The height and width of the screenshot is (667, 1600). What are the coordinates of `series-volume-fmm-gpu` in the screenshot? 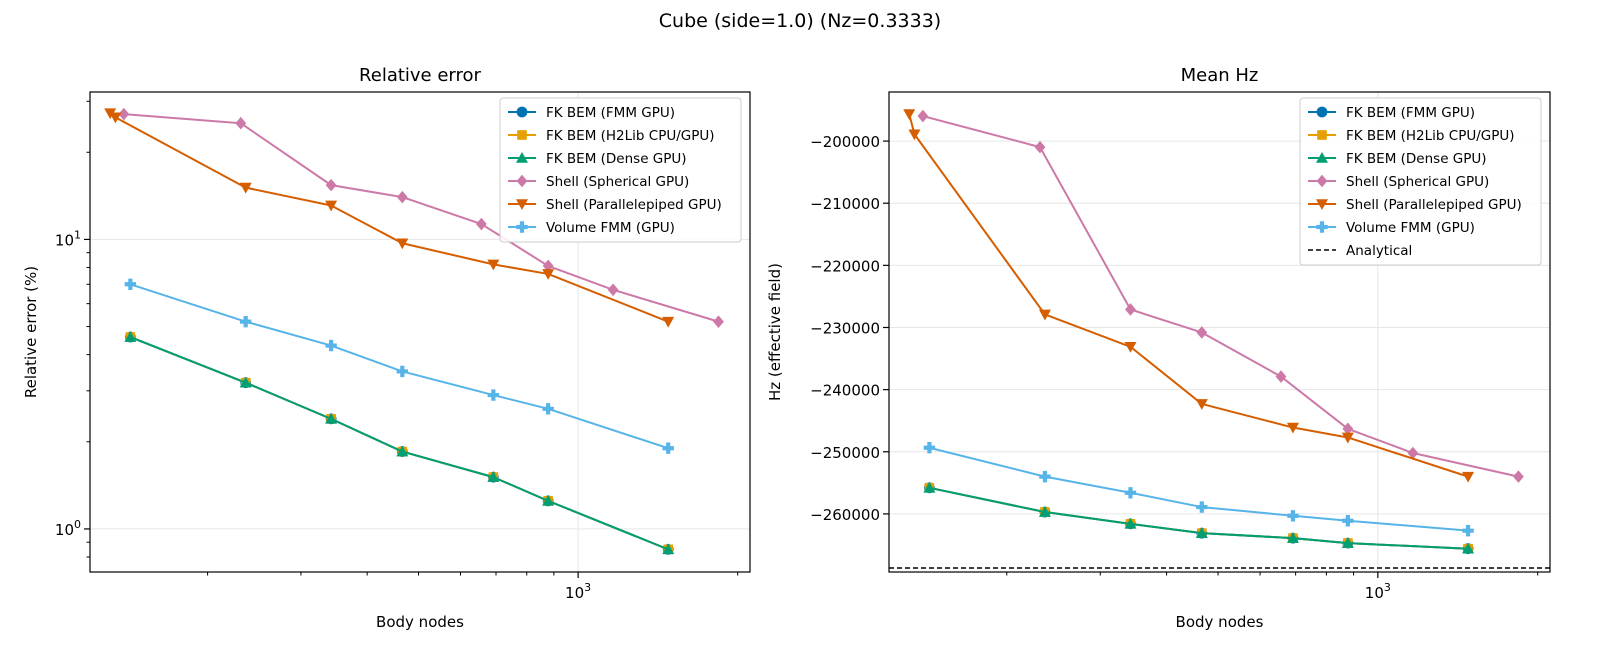 It's located at (399, 366).